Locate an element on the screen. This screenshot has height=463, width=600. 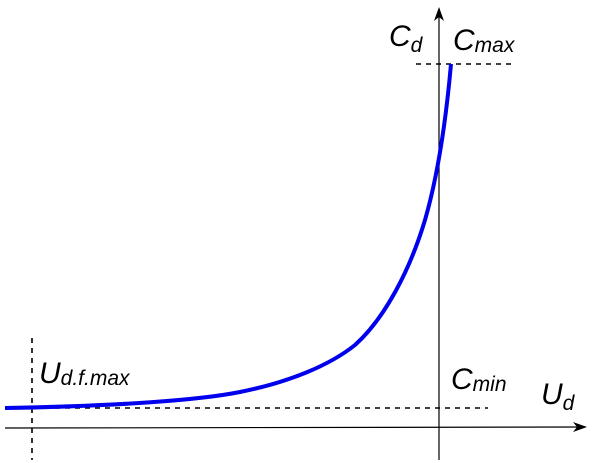
u-limit-label: Ud.f.max is located at coordinates (85, 373).